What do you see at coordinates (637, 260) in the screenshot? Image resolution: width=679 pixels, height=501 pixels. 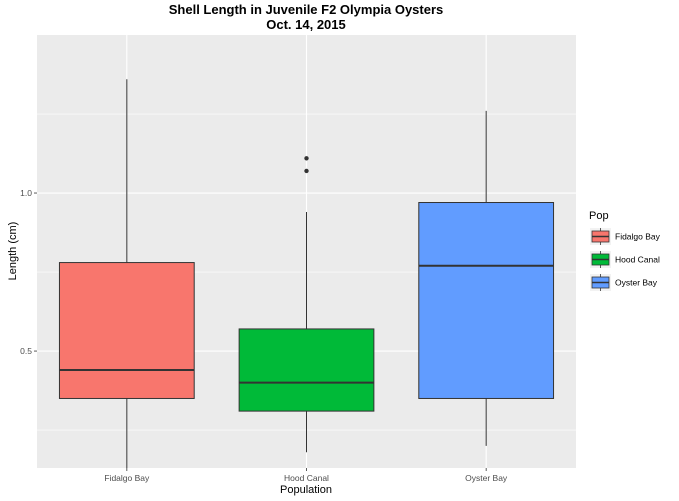 I see `legend-label: Hood Canal` at bounding box center [637, 260].